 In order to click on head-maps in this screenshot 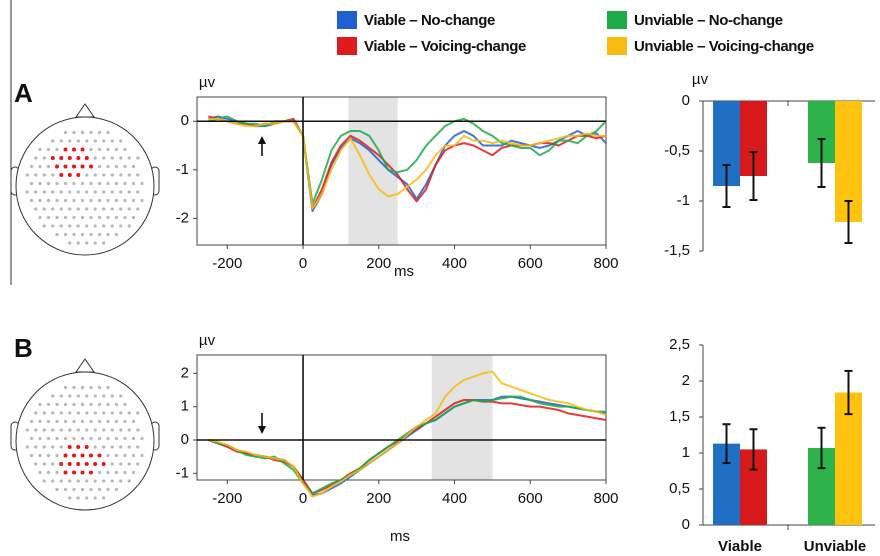, I will do `click(85, 307)`.